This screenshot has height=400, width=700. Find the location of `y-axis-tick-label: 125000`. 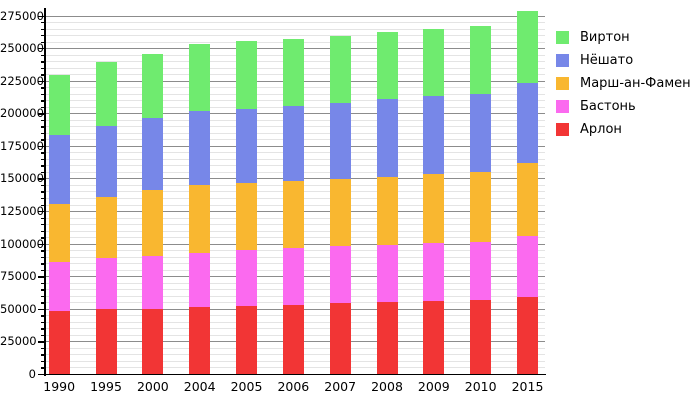

y-axis-tick-label: 125000 is located at coordinates (22, 211).